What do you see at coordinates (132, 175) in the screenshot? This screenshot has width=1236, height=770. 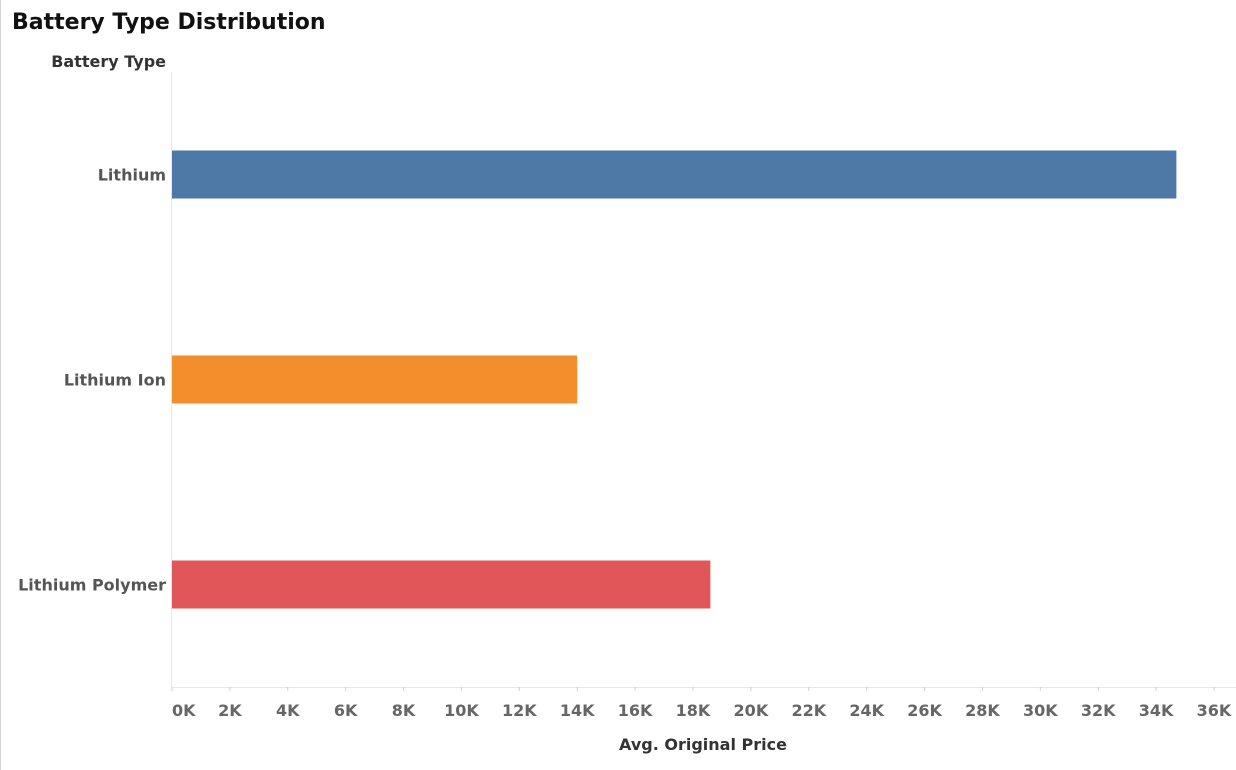 I see `category-label: Lithium` at bounding box center [132, 175].